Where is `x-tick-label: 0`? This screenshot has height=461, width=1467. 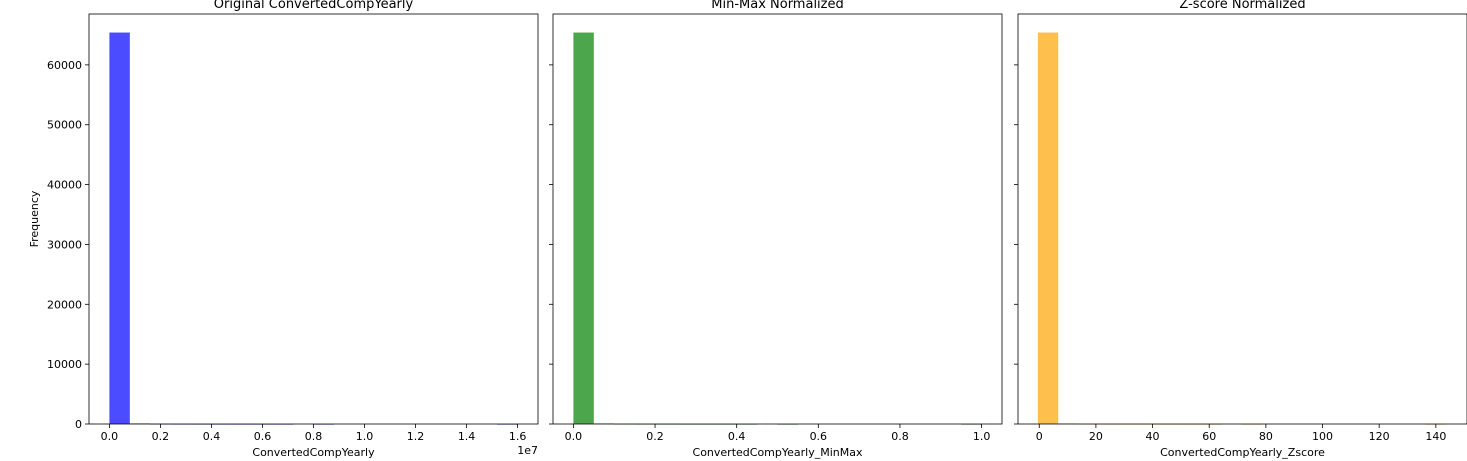
x-tick-label: 0 is located at coordinates (1039, 436).